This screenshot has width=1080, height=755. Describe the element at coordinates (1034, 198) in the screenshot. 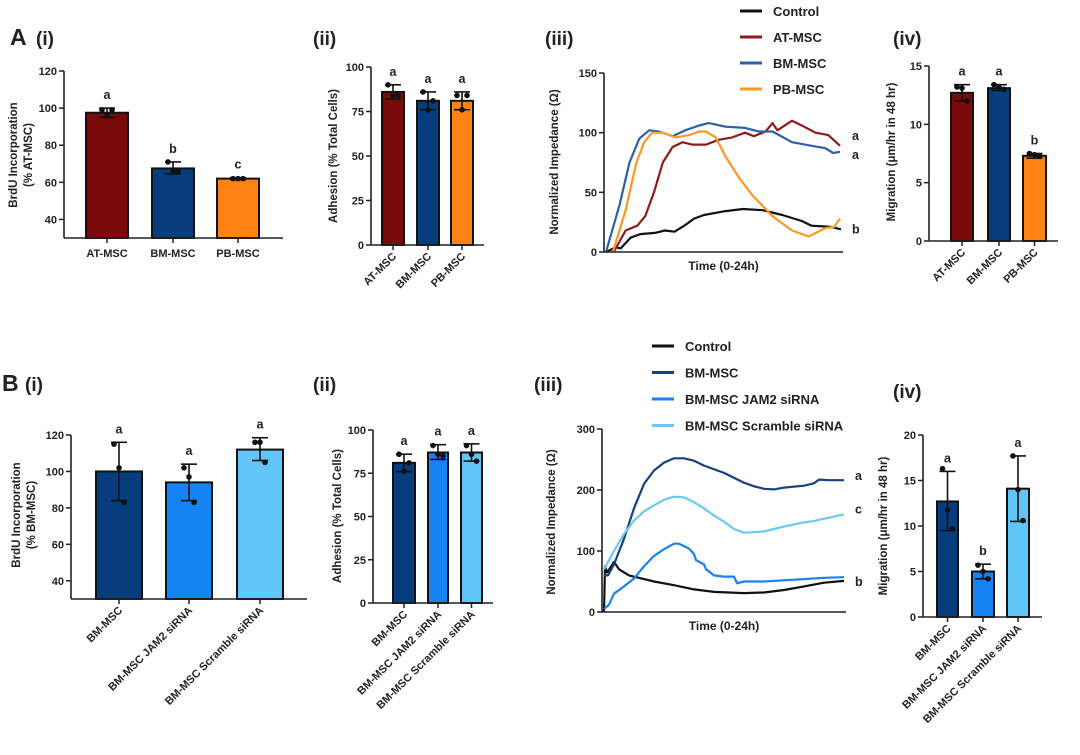

I see `bar-PB-MSC` at that location.